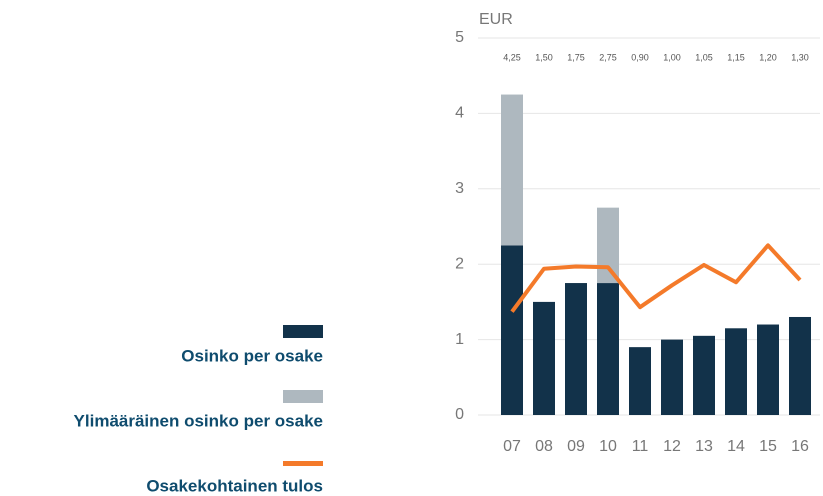 This screenshot has width=823, height=496. I want to click on value-label: 1,15, so click(736, 57).